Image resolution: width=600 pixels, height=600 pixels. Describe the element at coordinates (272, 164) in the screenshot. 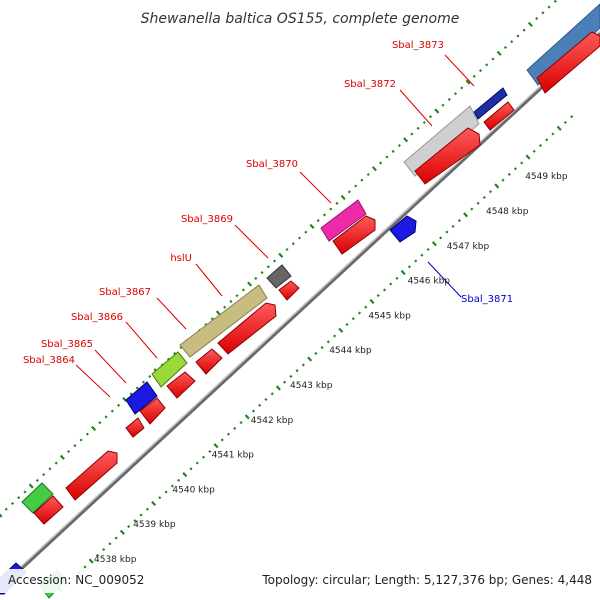

I see `label-sbal-3870: Sbal_3870` at that location.